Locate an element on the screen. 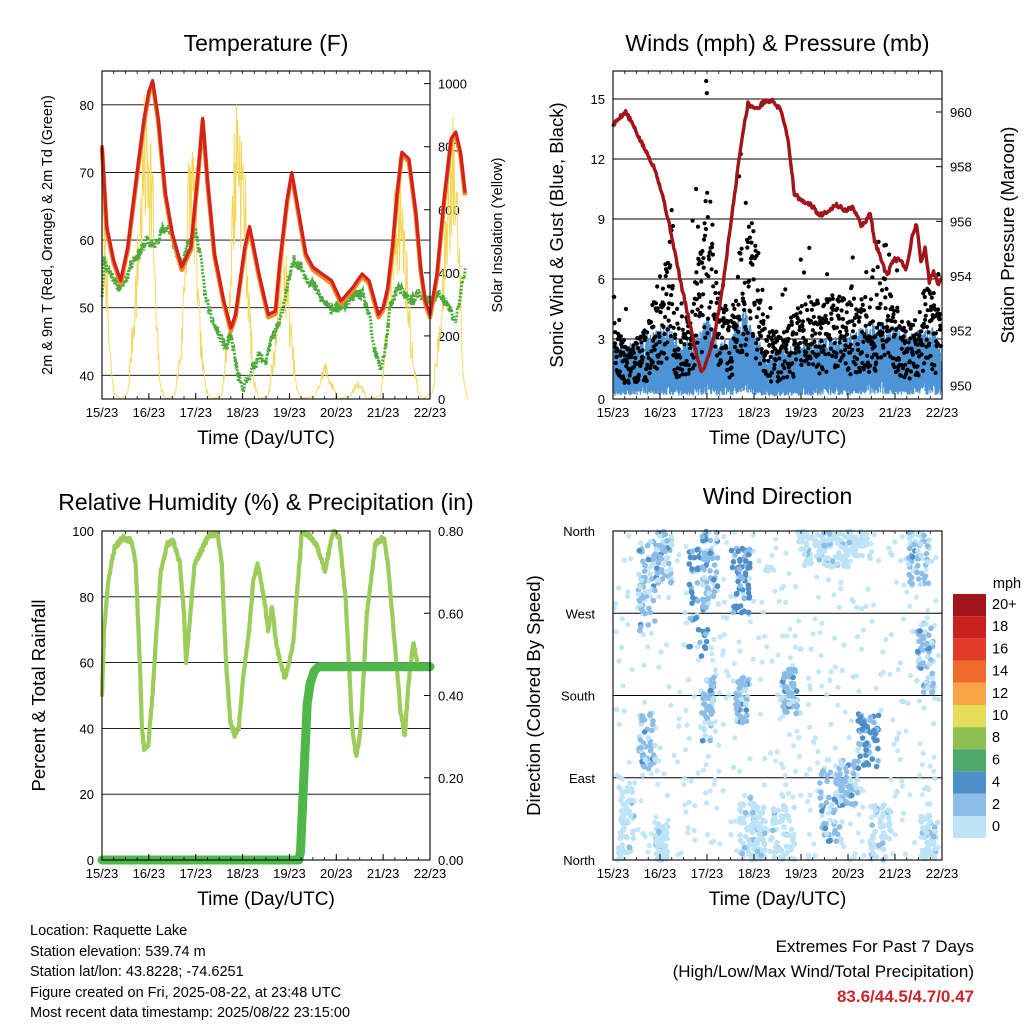 This screenshot has width=1024, height=1024. legend-swatch is located at coordinates (969, 760).